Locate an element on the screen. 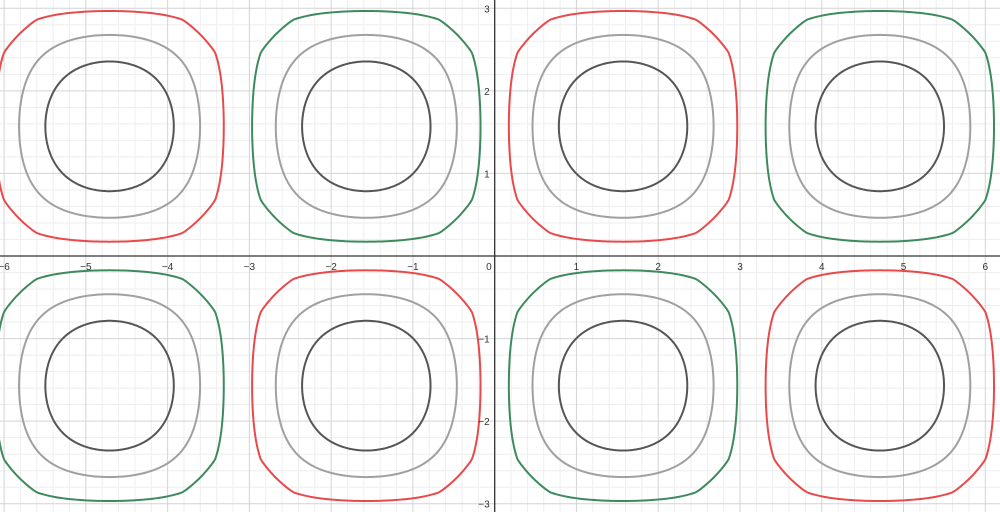  x-tick-label: 1 is located at coordinates (577, 267).